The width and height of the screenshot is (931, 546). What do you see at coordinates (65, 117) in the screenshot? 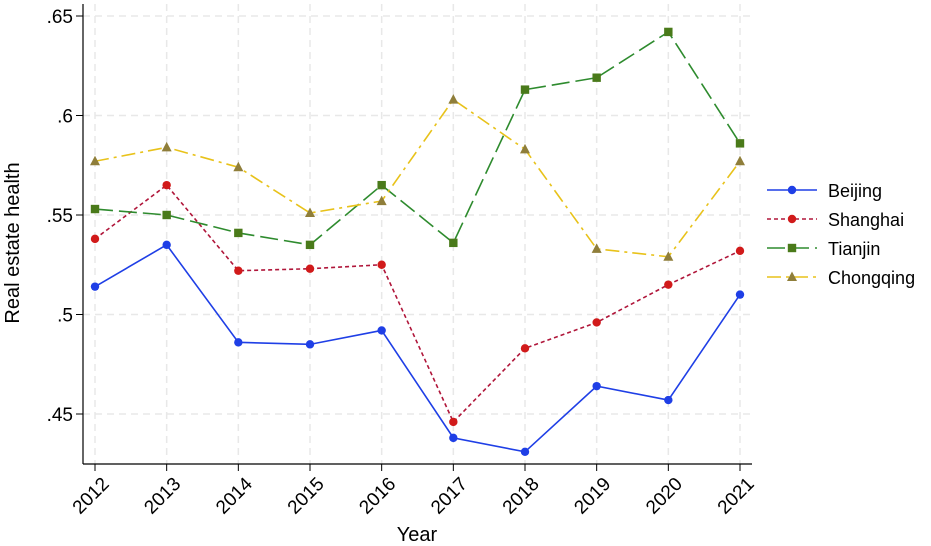
I see `y-tick-label: .6` at bounding box center [65, 117].